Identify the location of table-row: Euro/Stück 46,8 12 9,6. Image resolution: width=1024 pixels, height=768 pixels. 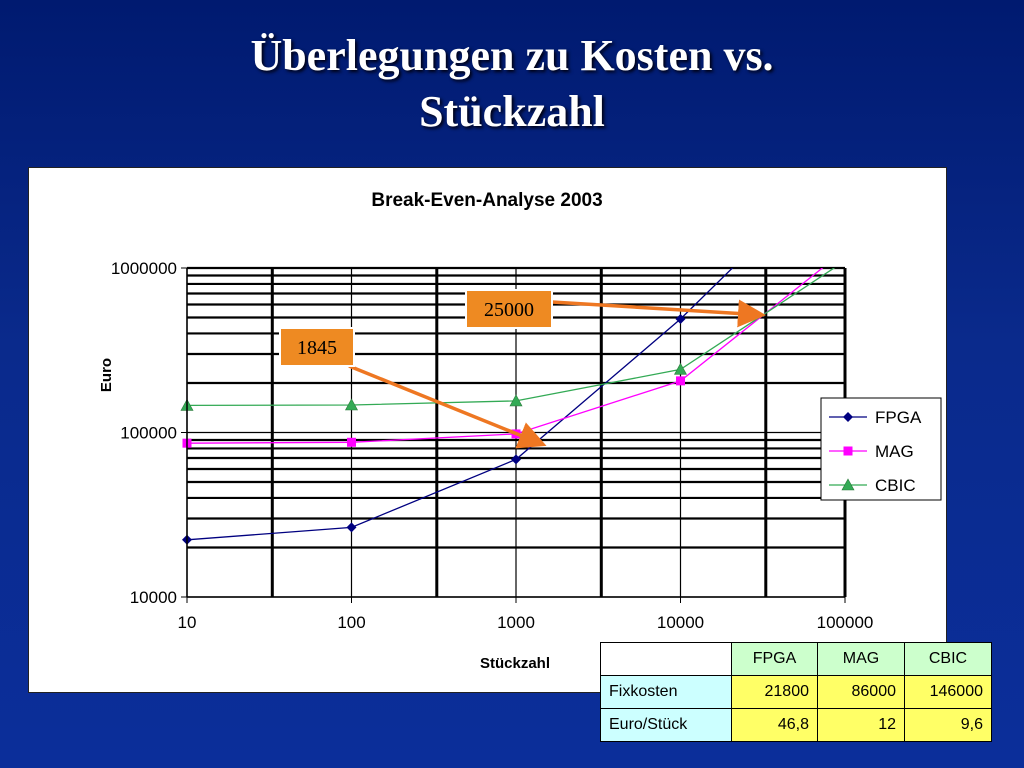
(796, 725).